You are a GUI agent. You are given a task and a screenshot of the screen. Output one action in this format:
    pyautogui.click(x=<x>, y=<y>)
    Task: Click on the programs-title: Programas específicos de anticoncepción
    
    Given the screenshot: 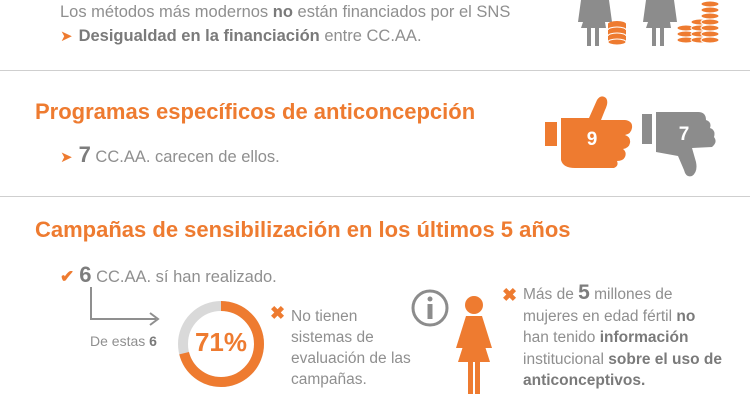 What is the action you would take?
    pyautogui.click(x=255, y=111)
    